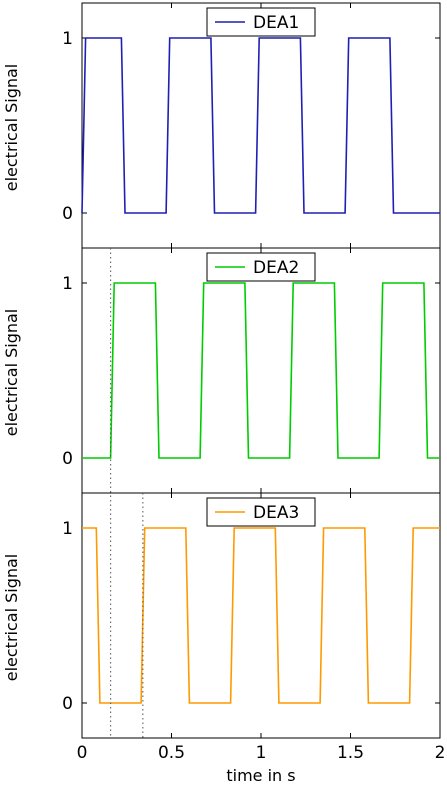 This screenshot has width=447, height=787. What do you see at coordinates (67, 214) in the screenshot?
I see `y-tick-label-1-0: 0` at bounding box center [67, 214].